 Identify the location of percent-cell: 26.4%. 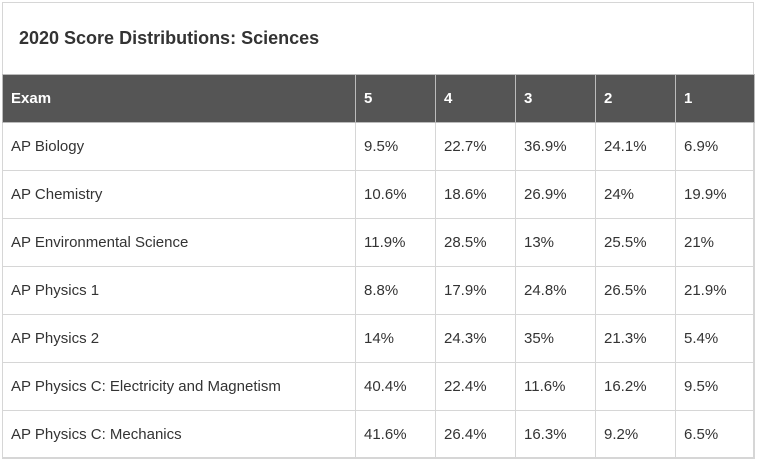
(475, 434).